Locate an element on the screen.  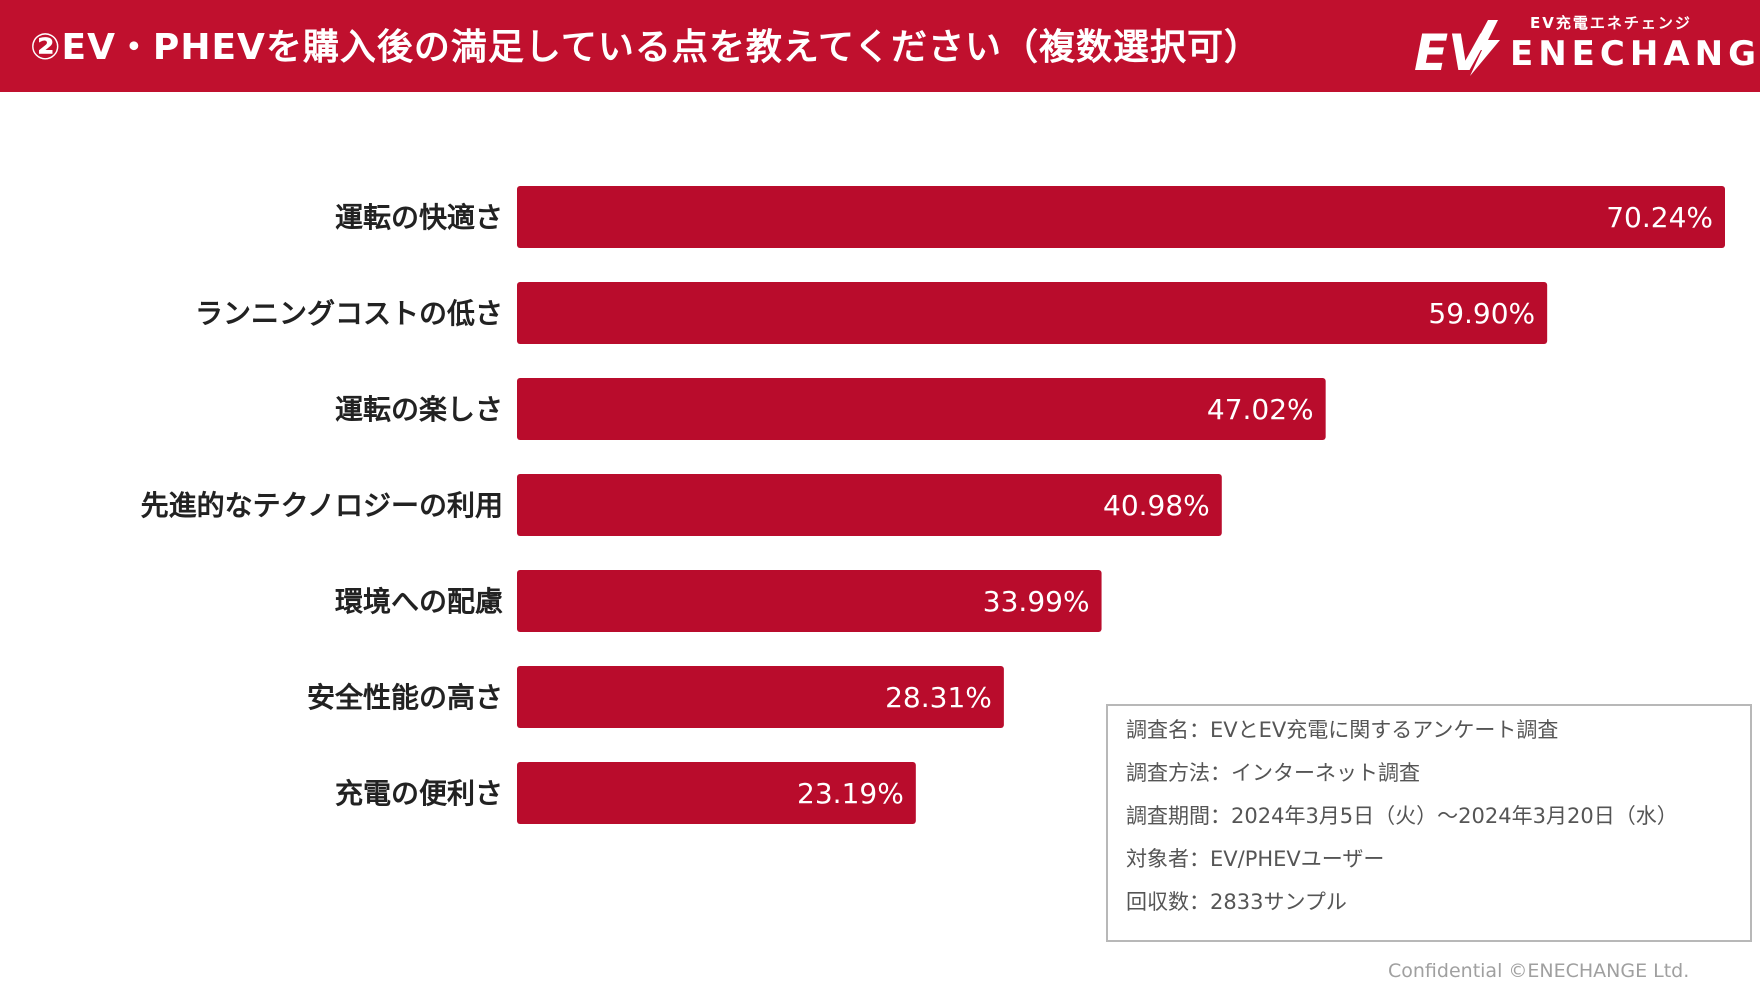
bar-value-label: 23.19% is located at coordinates (850, 793).